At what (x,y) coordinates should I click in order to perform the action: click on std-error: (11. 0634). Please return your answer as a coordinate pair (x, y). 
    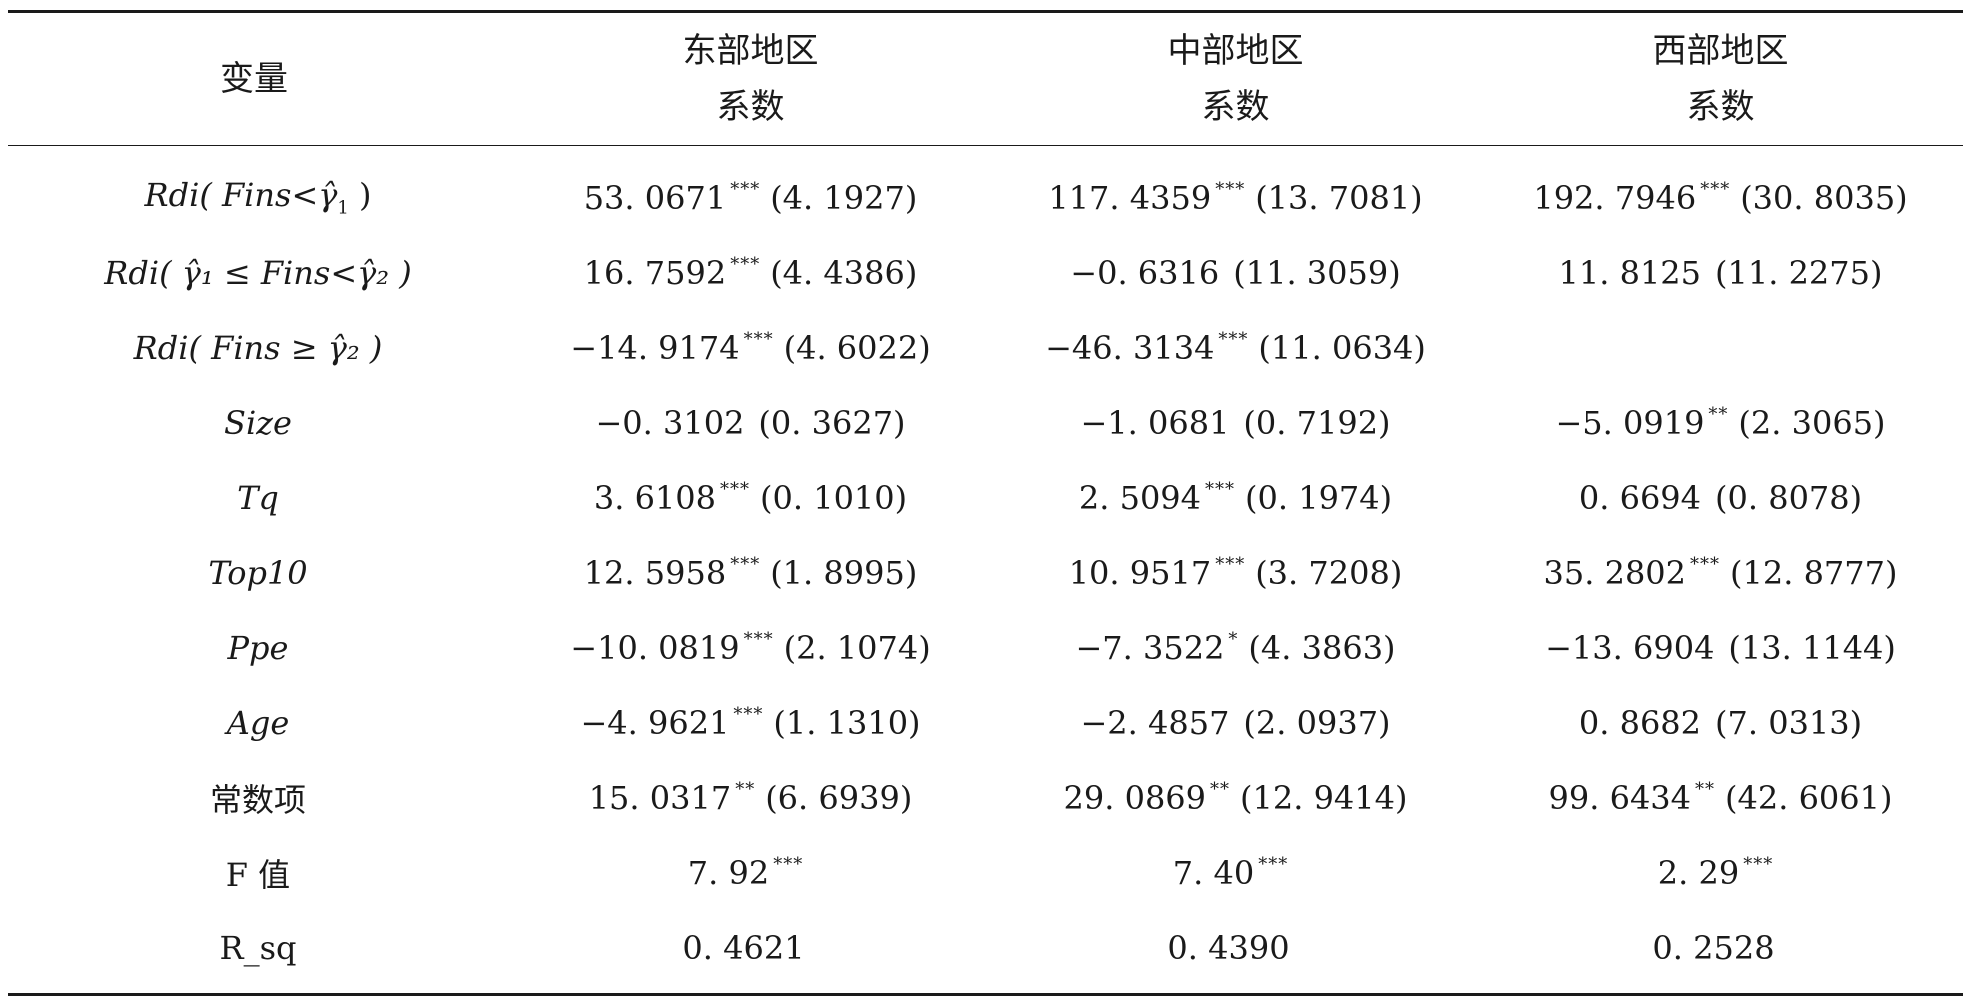
    Looking at the image, I should click on (1342, 347).